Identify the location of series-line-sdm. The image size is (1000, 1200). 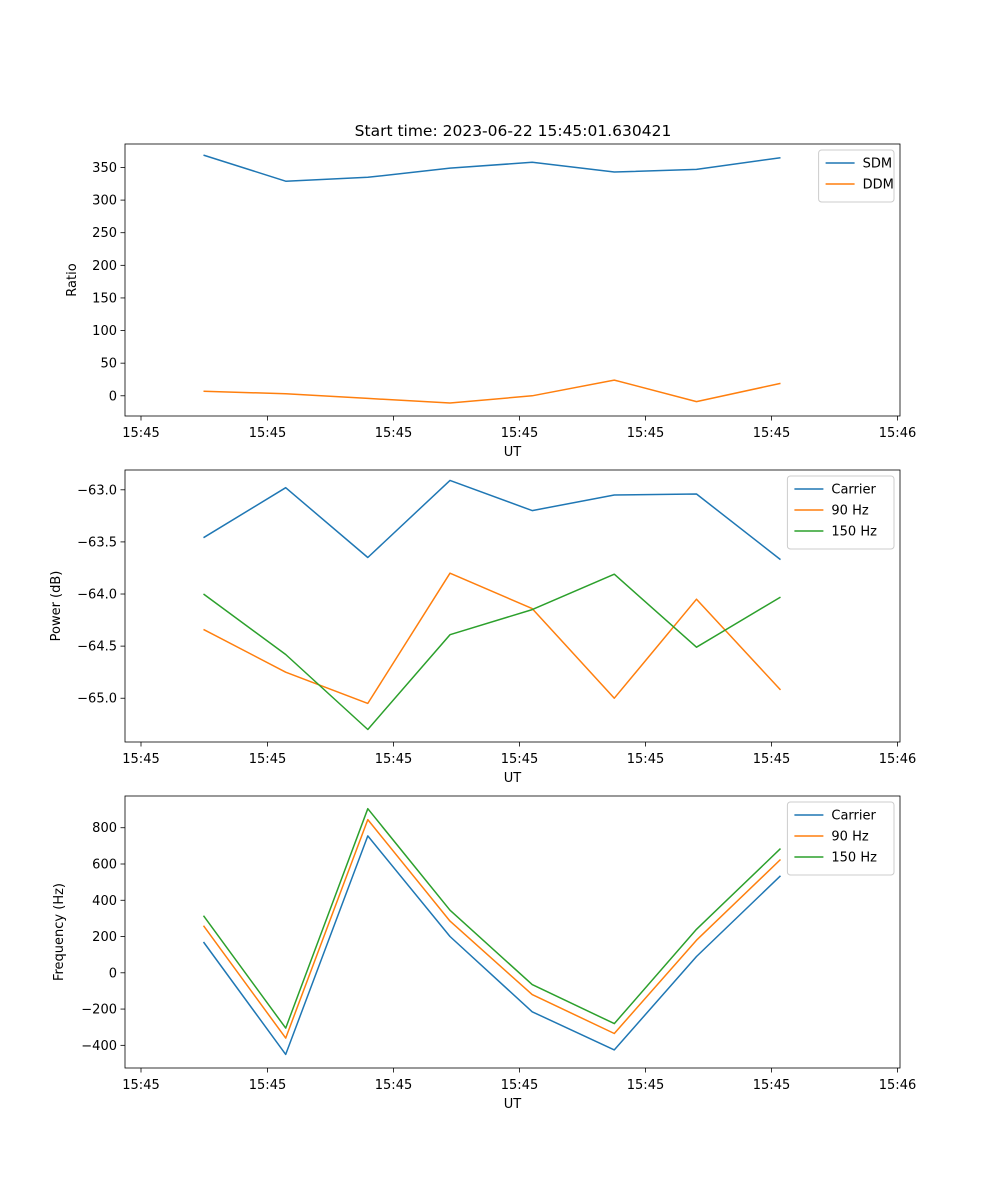
(492, 168).